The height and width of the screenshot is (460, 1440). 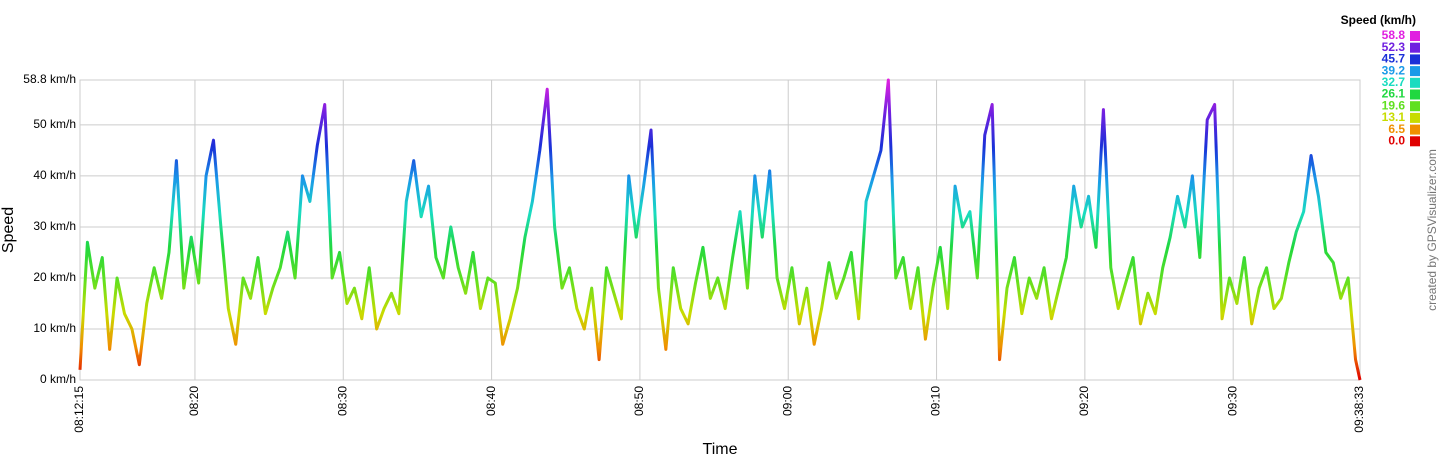 What do you see at coordinates (639, 401) in the screenshot?
I see `x-tick-label: 08:50` at bounding box center [639, 401].